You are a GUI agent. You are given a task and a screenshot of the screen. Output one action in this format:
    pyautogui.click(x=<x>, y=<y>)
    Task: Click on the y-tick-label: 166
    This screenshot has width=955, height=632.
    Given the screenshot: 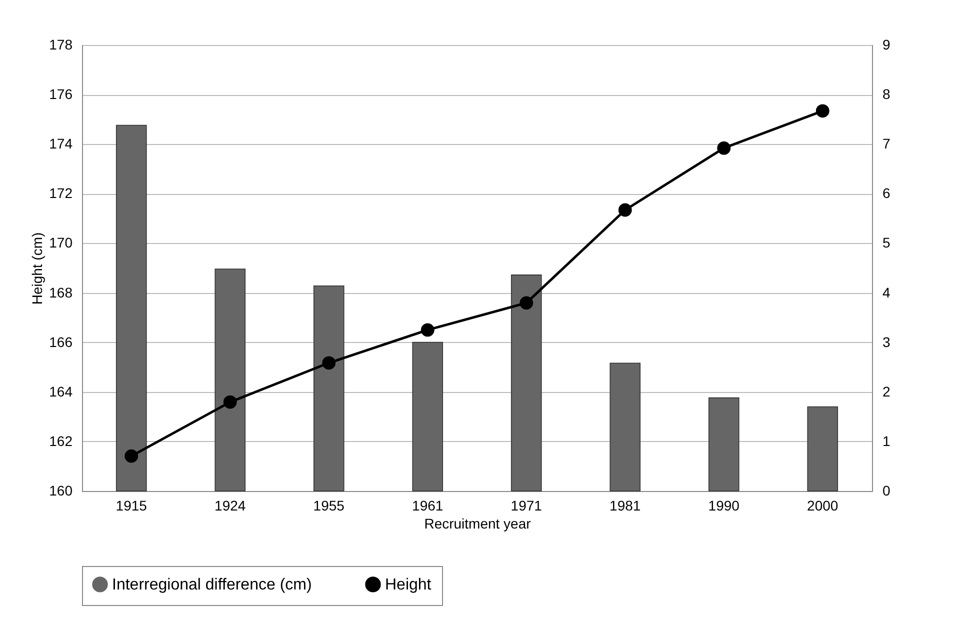 What is the action you would take?
    pyautogui.click(x=61, y=342)
    